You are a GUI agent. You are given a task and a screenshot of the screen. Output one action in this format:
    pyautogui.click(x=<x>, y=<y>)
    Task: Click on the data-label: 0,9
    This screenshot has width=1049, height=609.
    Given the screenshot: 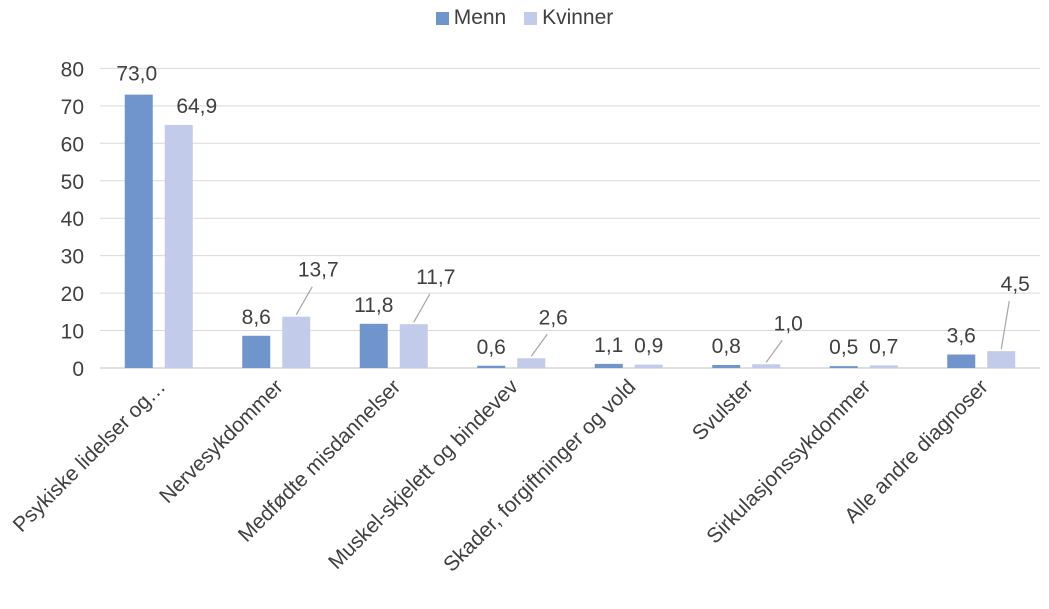 What is the action you would take?
    pyautogui.click(x=648, y=346)
    